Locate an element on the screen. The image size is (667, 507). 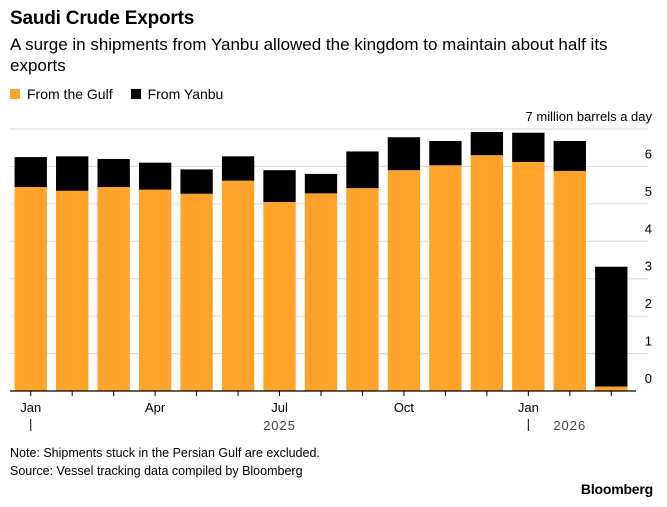
y-tick-label-5: 5 is located at coordinates (648, 191).